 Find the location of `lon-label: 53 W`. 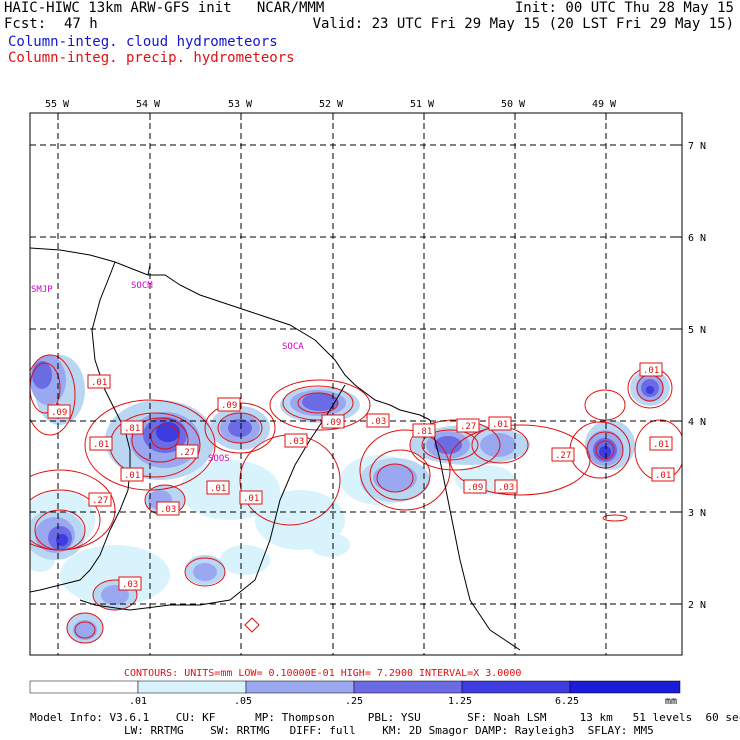

lon-label: 53 W is located at coordinates (240, 104).